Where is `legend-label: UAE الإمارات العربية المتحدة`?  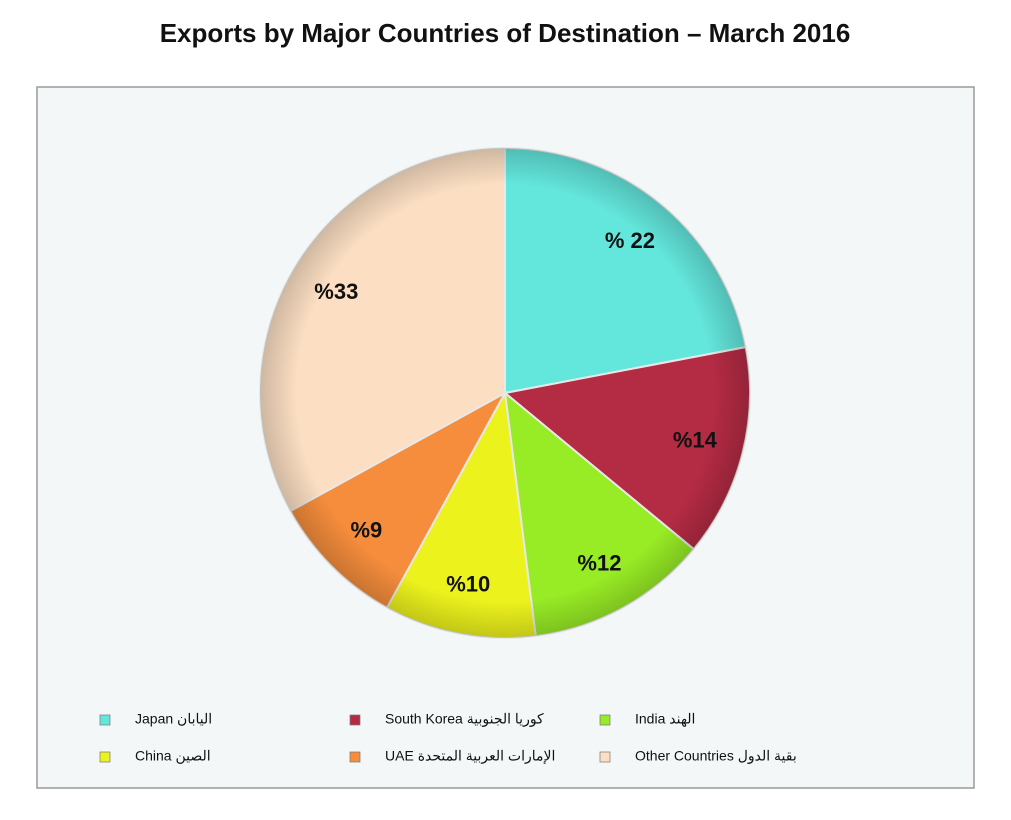
legend-label: UAE الإمارات العربية المتحدة is located at coordinates (470, 756).